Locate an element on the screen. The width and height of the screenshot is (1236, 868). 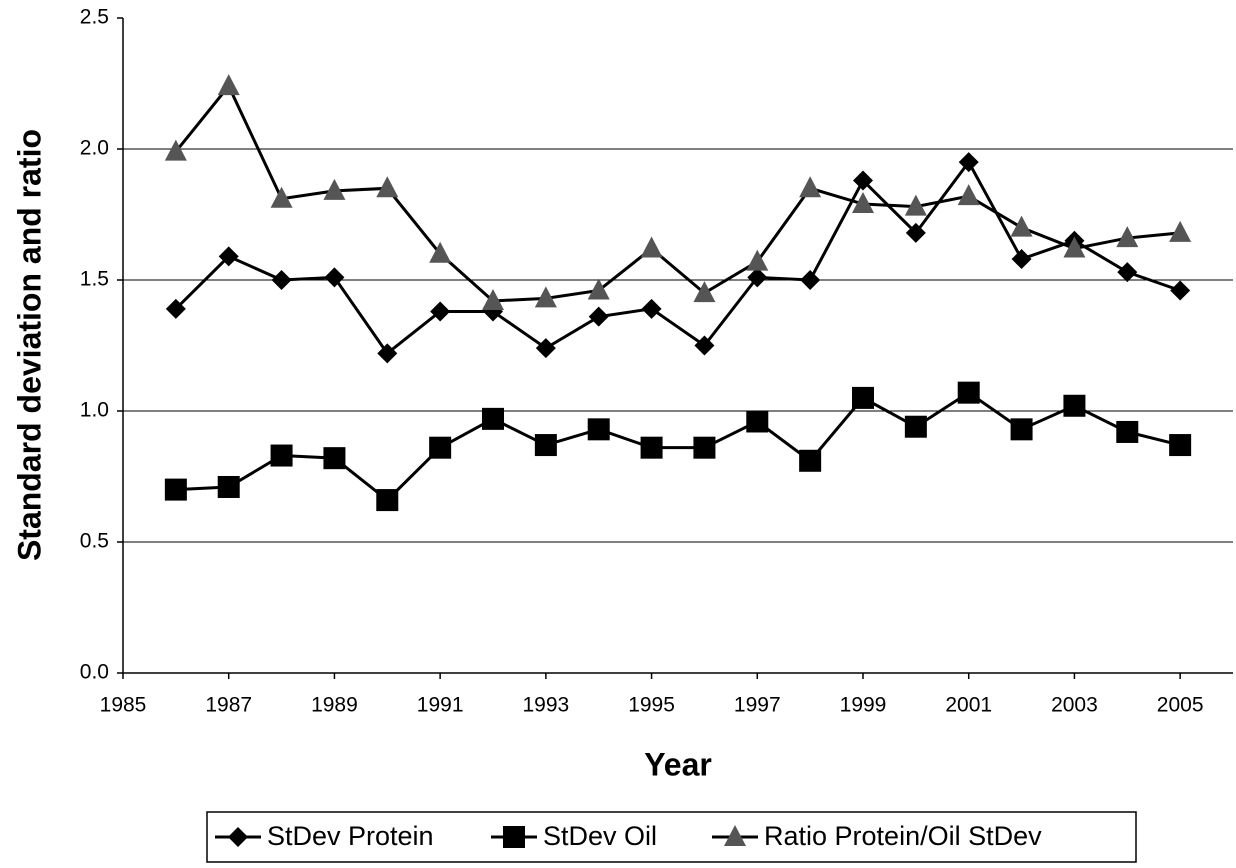
x-tick-label: 1995 is located at coordinates (651, 705).